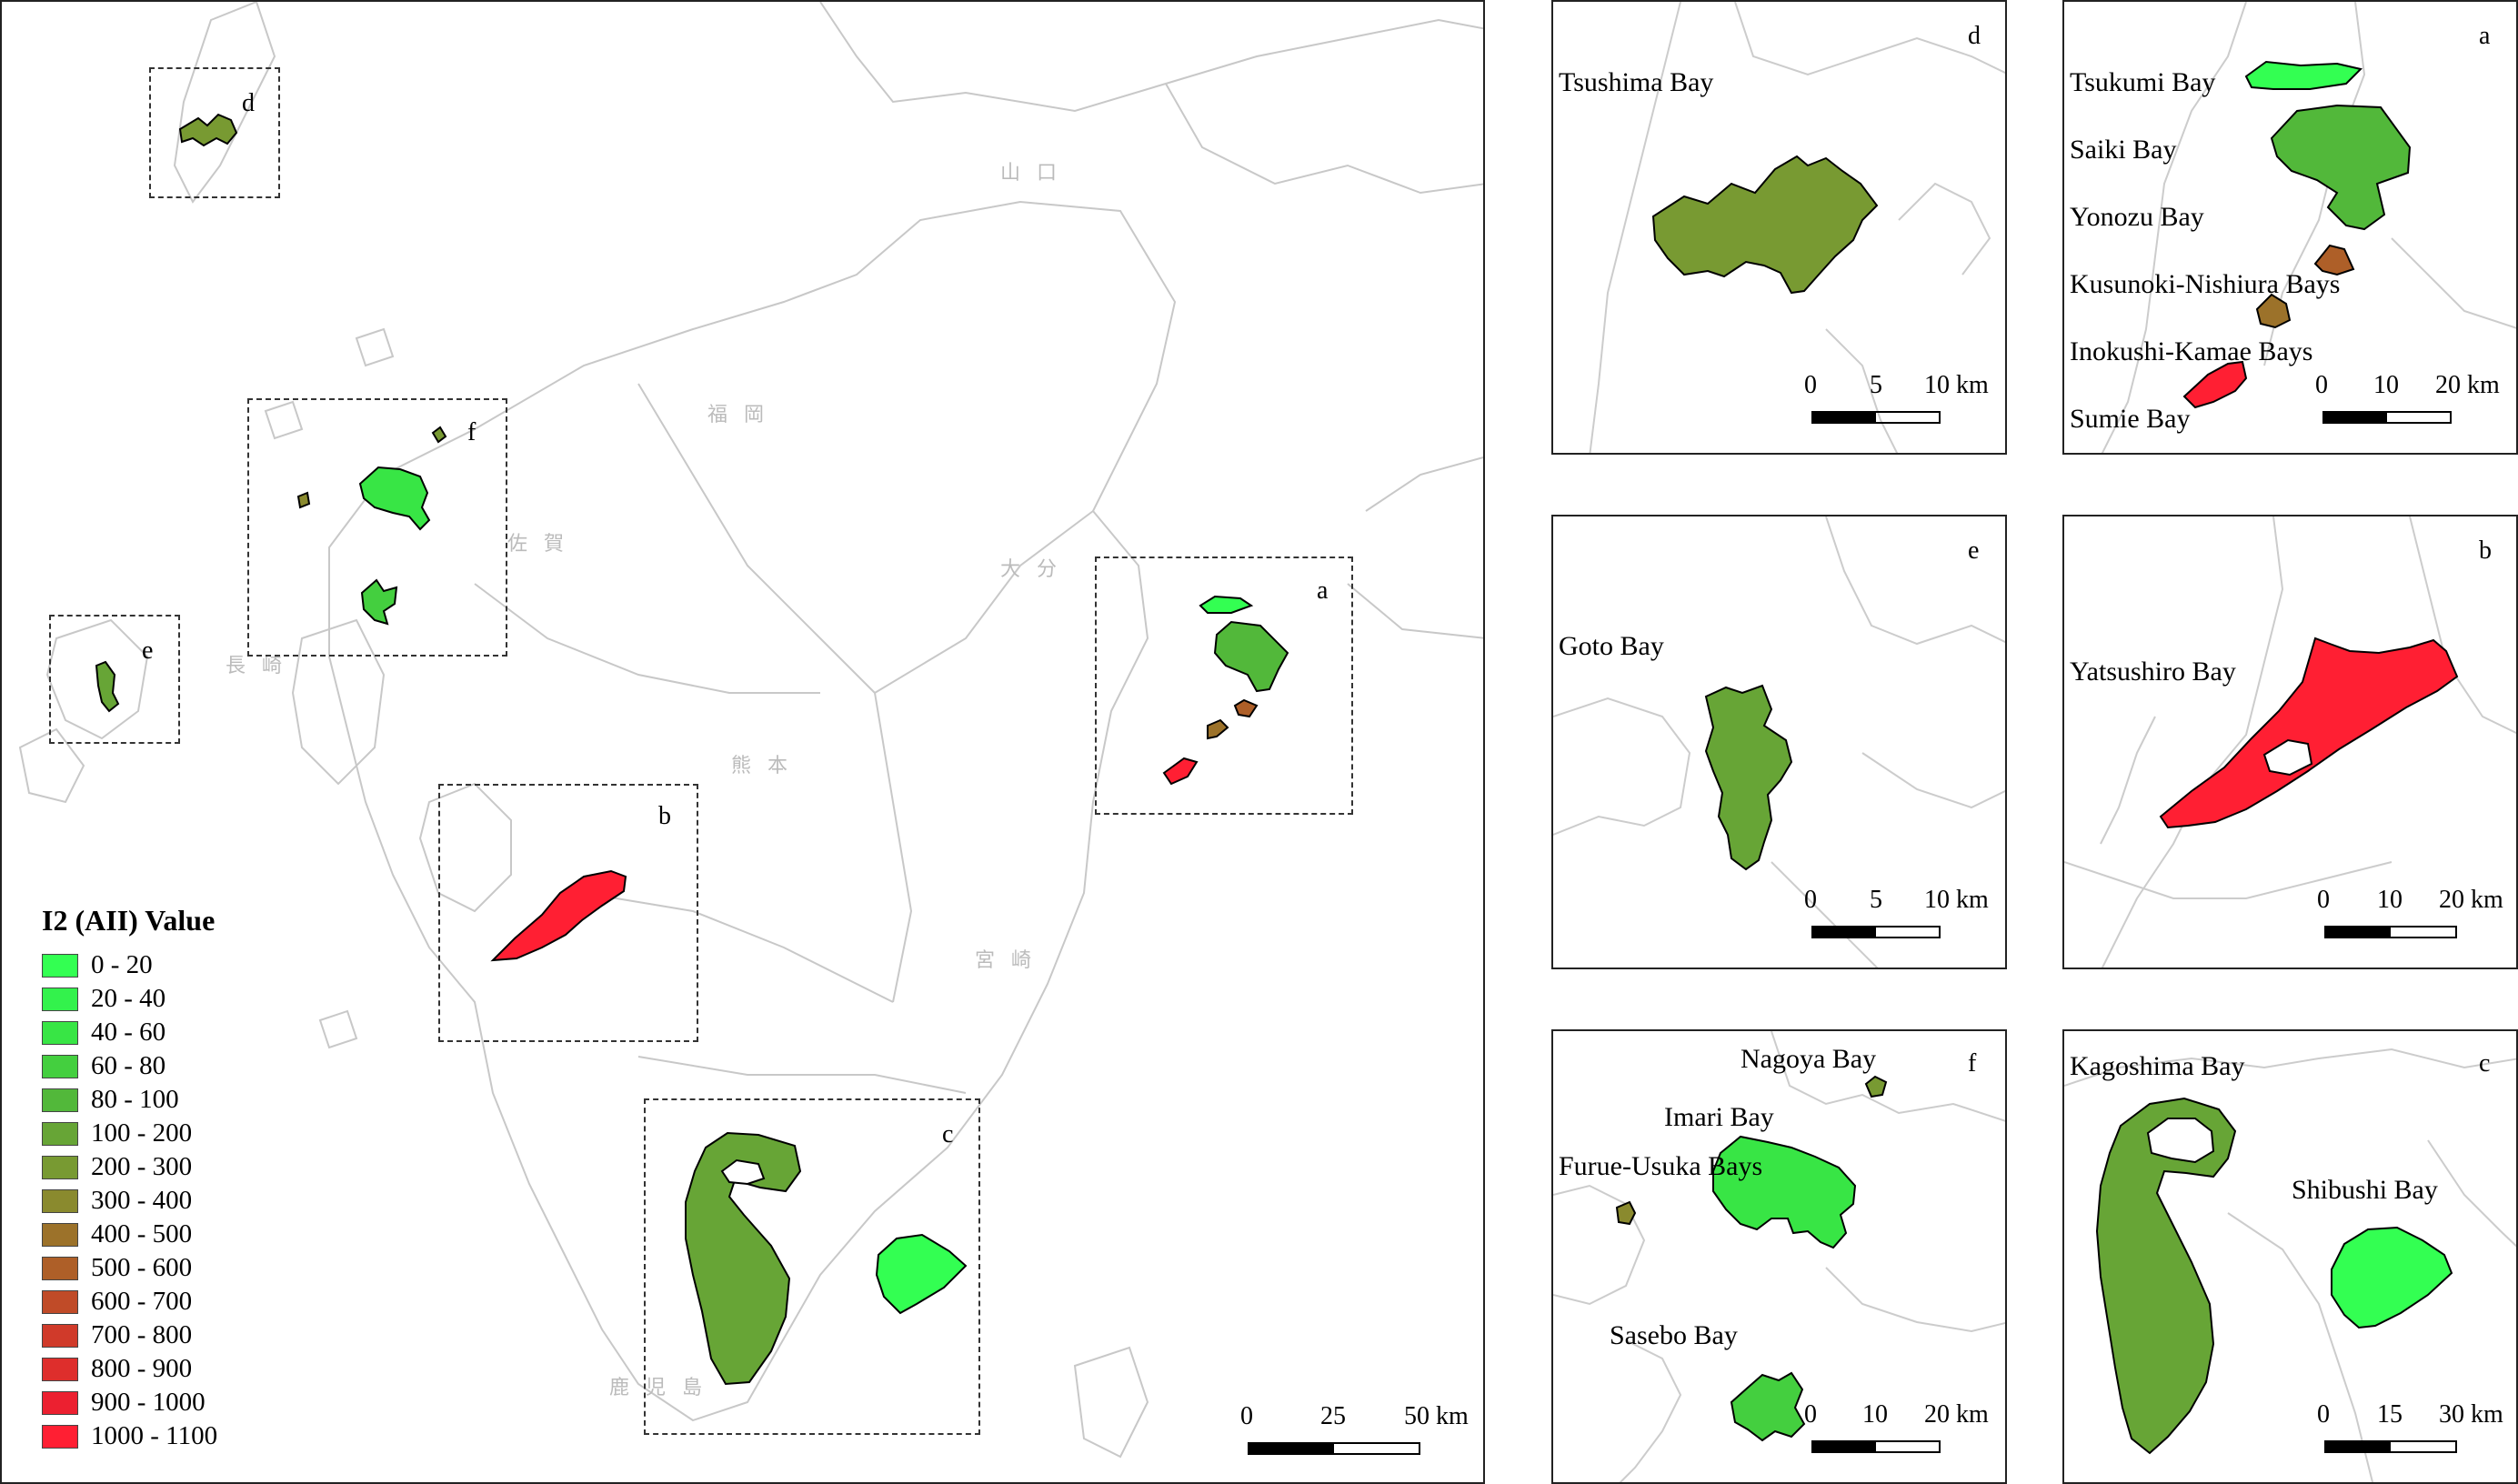  What do you see at coordinates (2143, 82) in the screenshot?
I see `bay-label-tsukumi: Tsukumi Bay` at bounding box center [2143, 82].